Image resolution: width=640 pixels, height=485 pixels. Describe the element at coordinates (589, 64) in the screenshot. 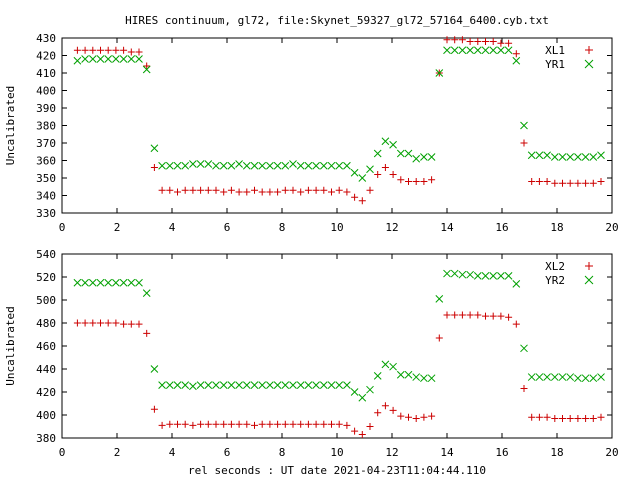

I see `top-legend-marker-yr1` at that location.